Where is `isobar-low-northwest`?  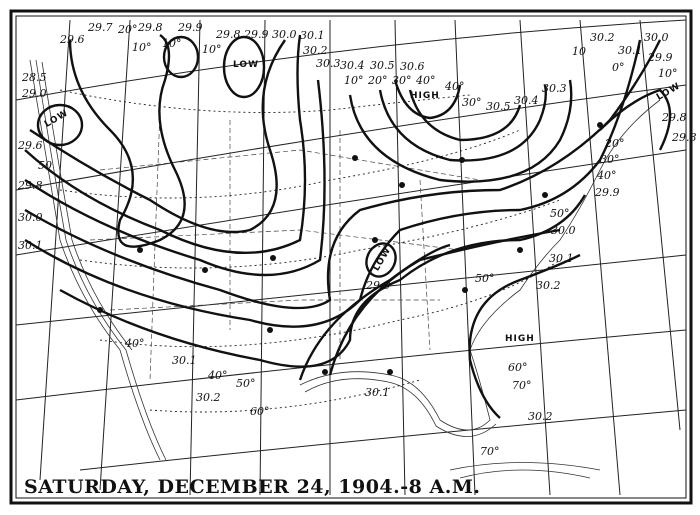
isobar-low-northwest is located at coordinates (60, 125).